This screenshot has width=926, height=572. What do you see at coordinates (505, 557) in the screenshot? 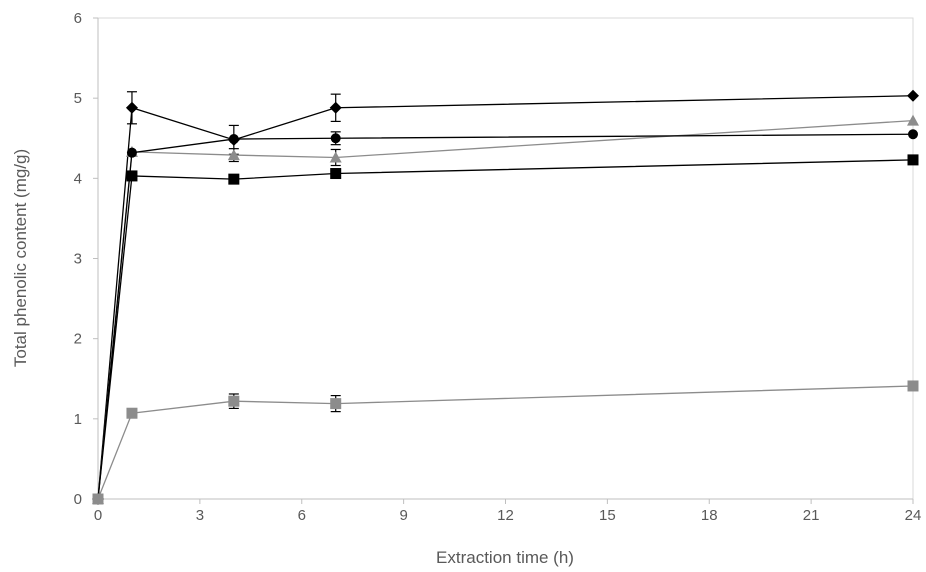
I see `x-axis-title: Extraction time (h)` at bounding box center [505, 557].